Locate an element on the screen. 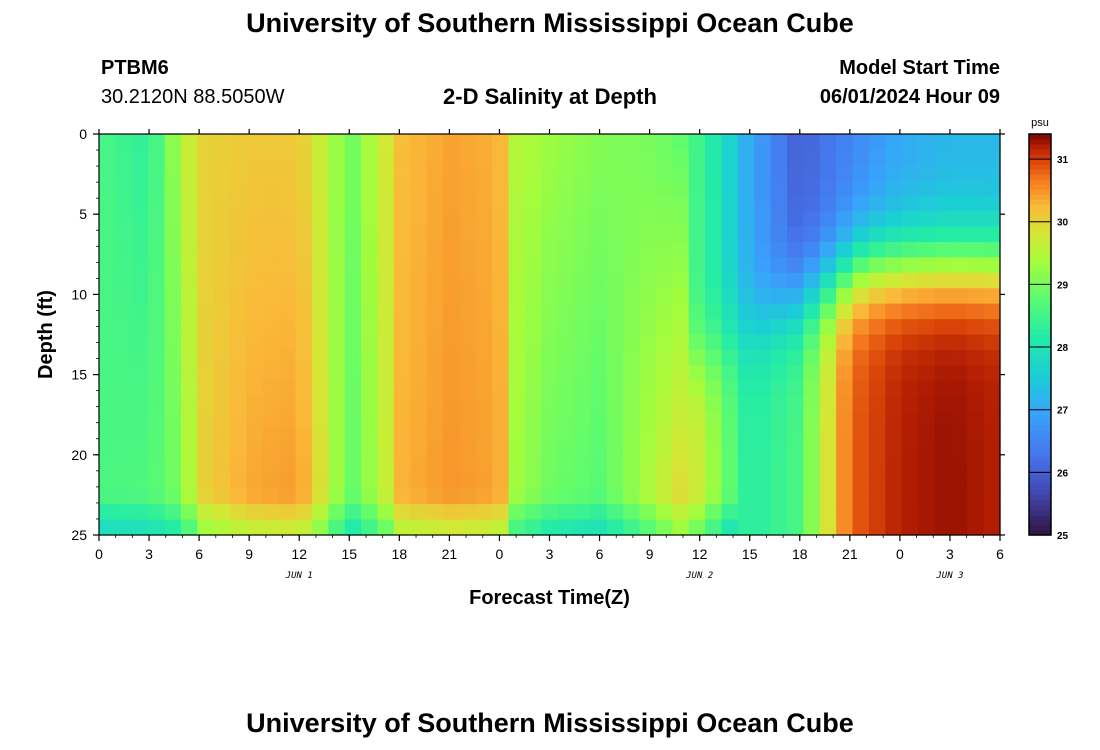 This screenshot has height=750, width=1100. colorbar-tick-label: 30 is located at coordinates (1063, 223).